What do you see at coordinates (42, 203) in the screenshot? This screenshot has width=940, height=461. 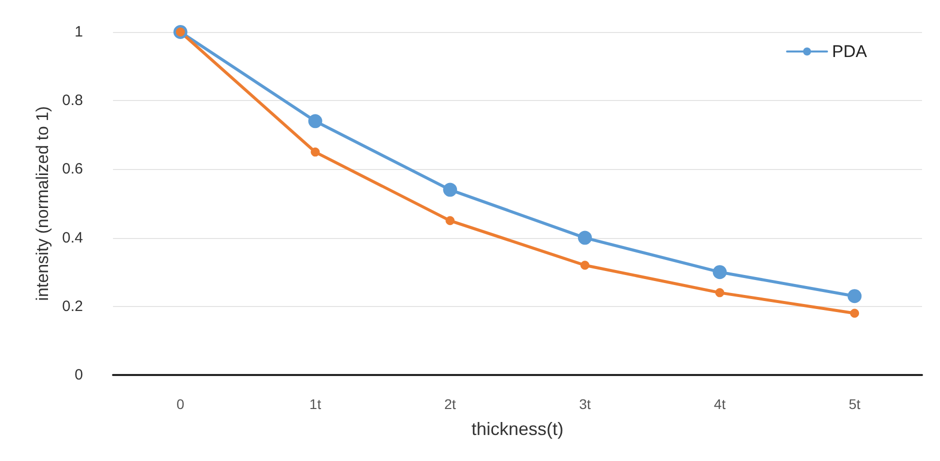 I see `y-axis-title: intensity (normalized to 1)` at bounding box center [42, 203].